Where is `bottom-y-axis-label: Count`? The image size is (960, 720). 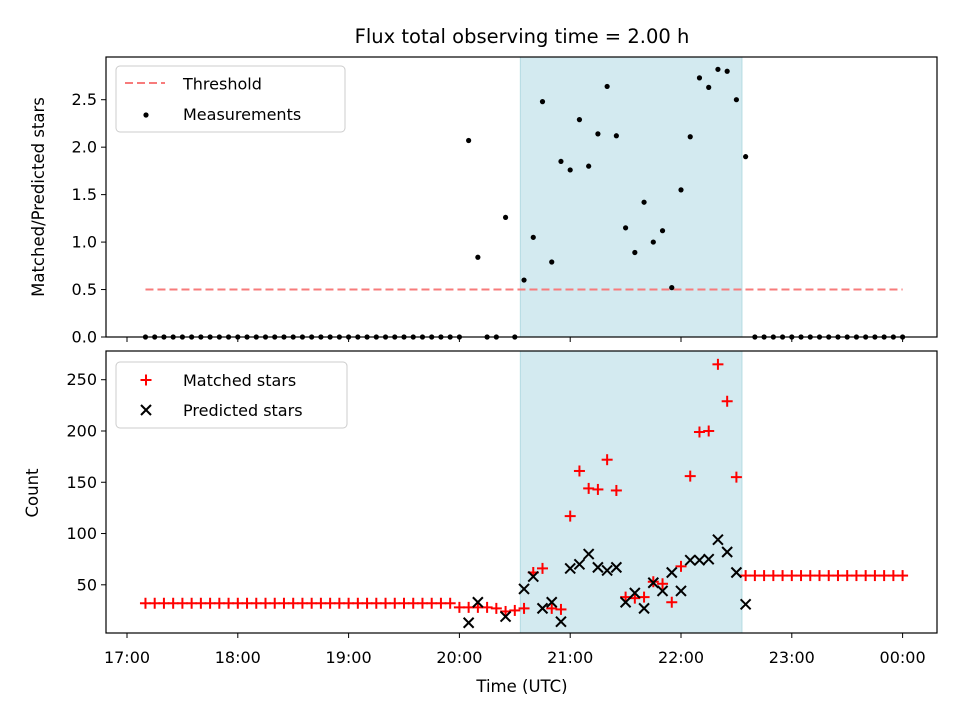
bottom-y-axis-label: Count is located at coordinates (32, 493).